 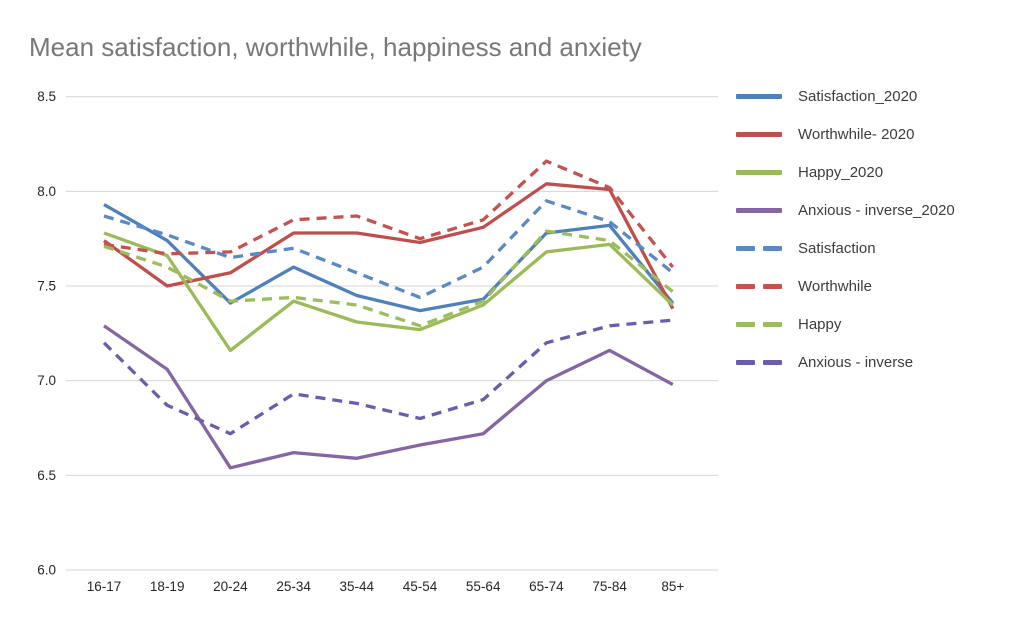 I want to click on legend-item: Worthwhile- 2020, so click(x=875, y=134).